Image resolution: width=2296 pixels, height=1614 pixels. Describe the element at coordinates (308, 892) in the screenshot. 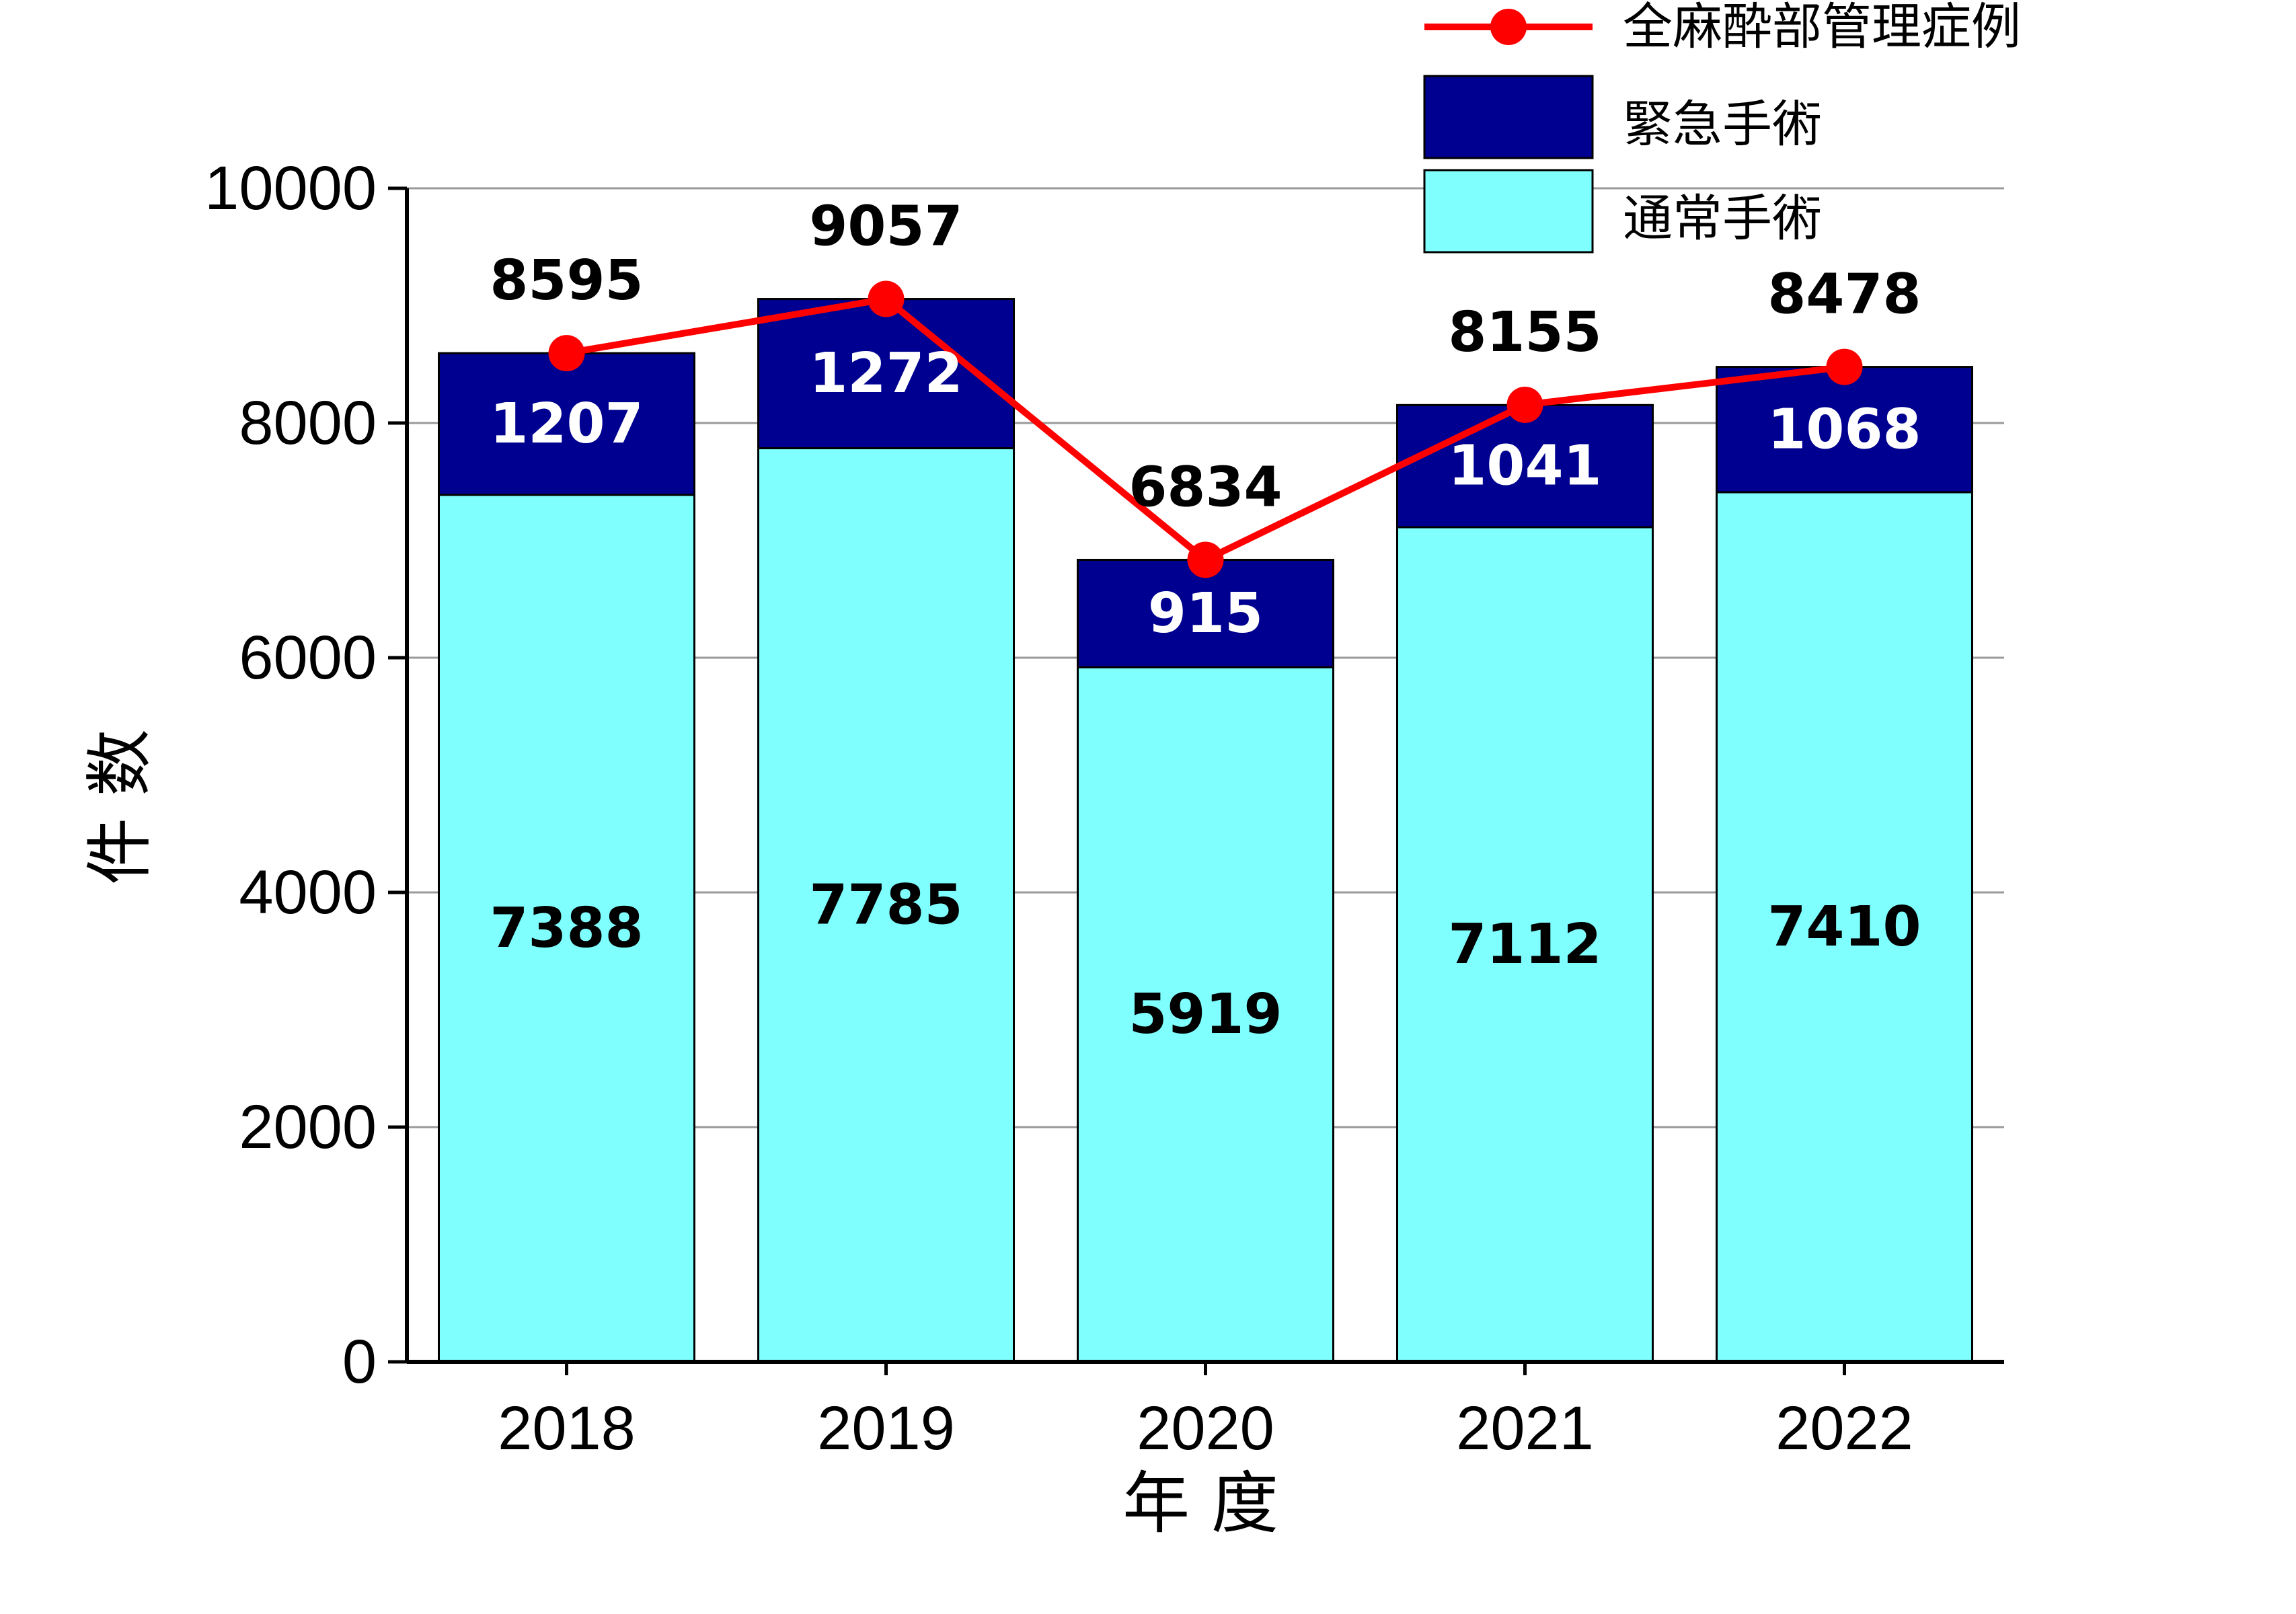

I see `y-tick-label: 4000` at that location.